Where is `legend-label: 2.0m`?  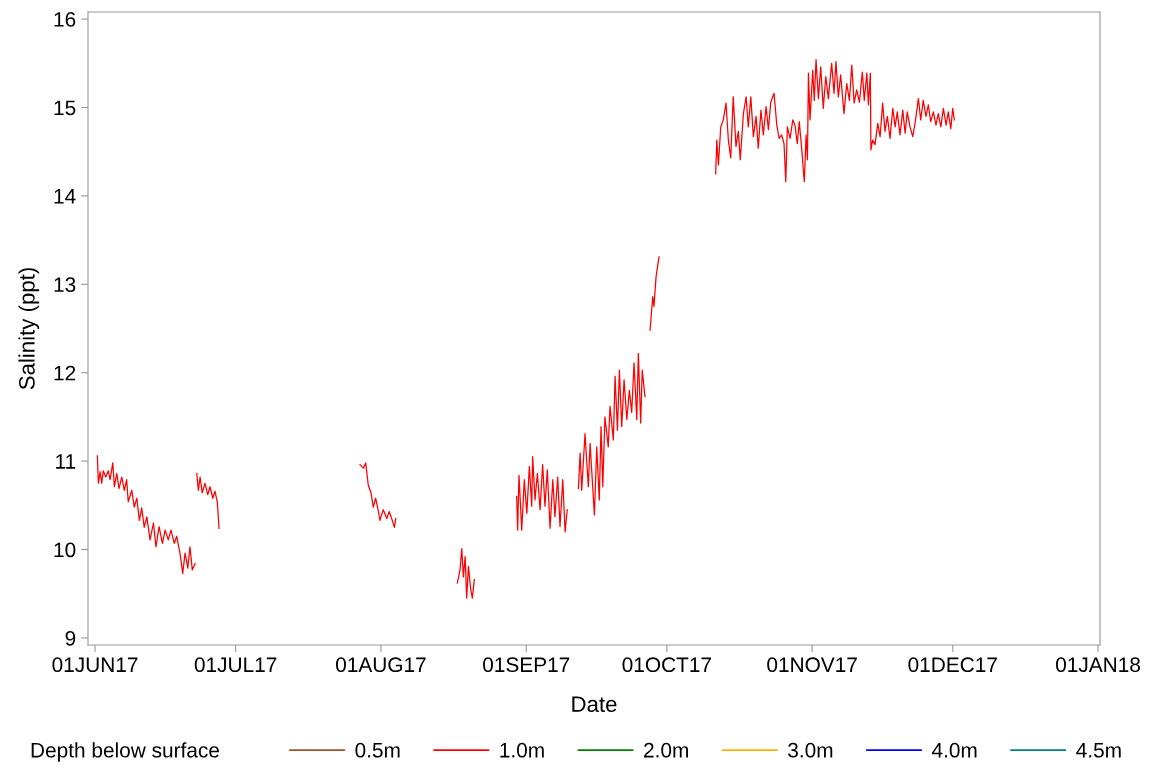
legend-label: 2.0m is located at coordinates (666, 750).